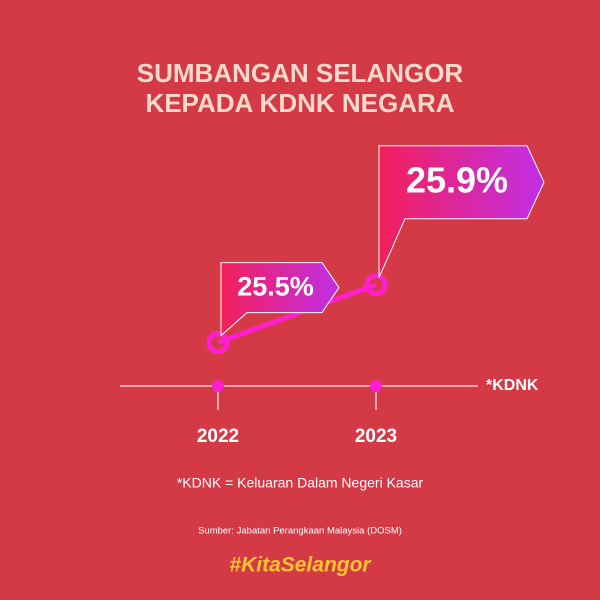 This screenshot has width=600, height=600. Describe the element at coordinates (299, 103) in the screenshot. I see `chart-title: KEPADA KDNK NEGARA` at that location.